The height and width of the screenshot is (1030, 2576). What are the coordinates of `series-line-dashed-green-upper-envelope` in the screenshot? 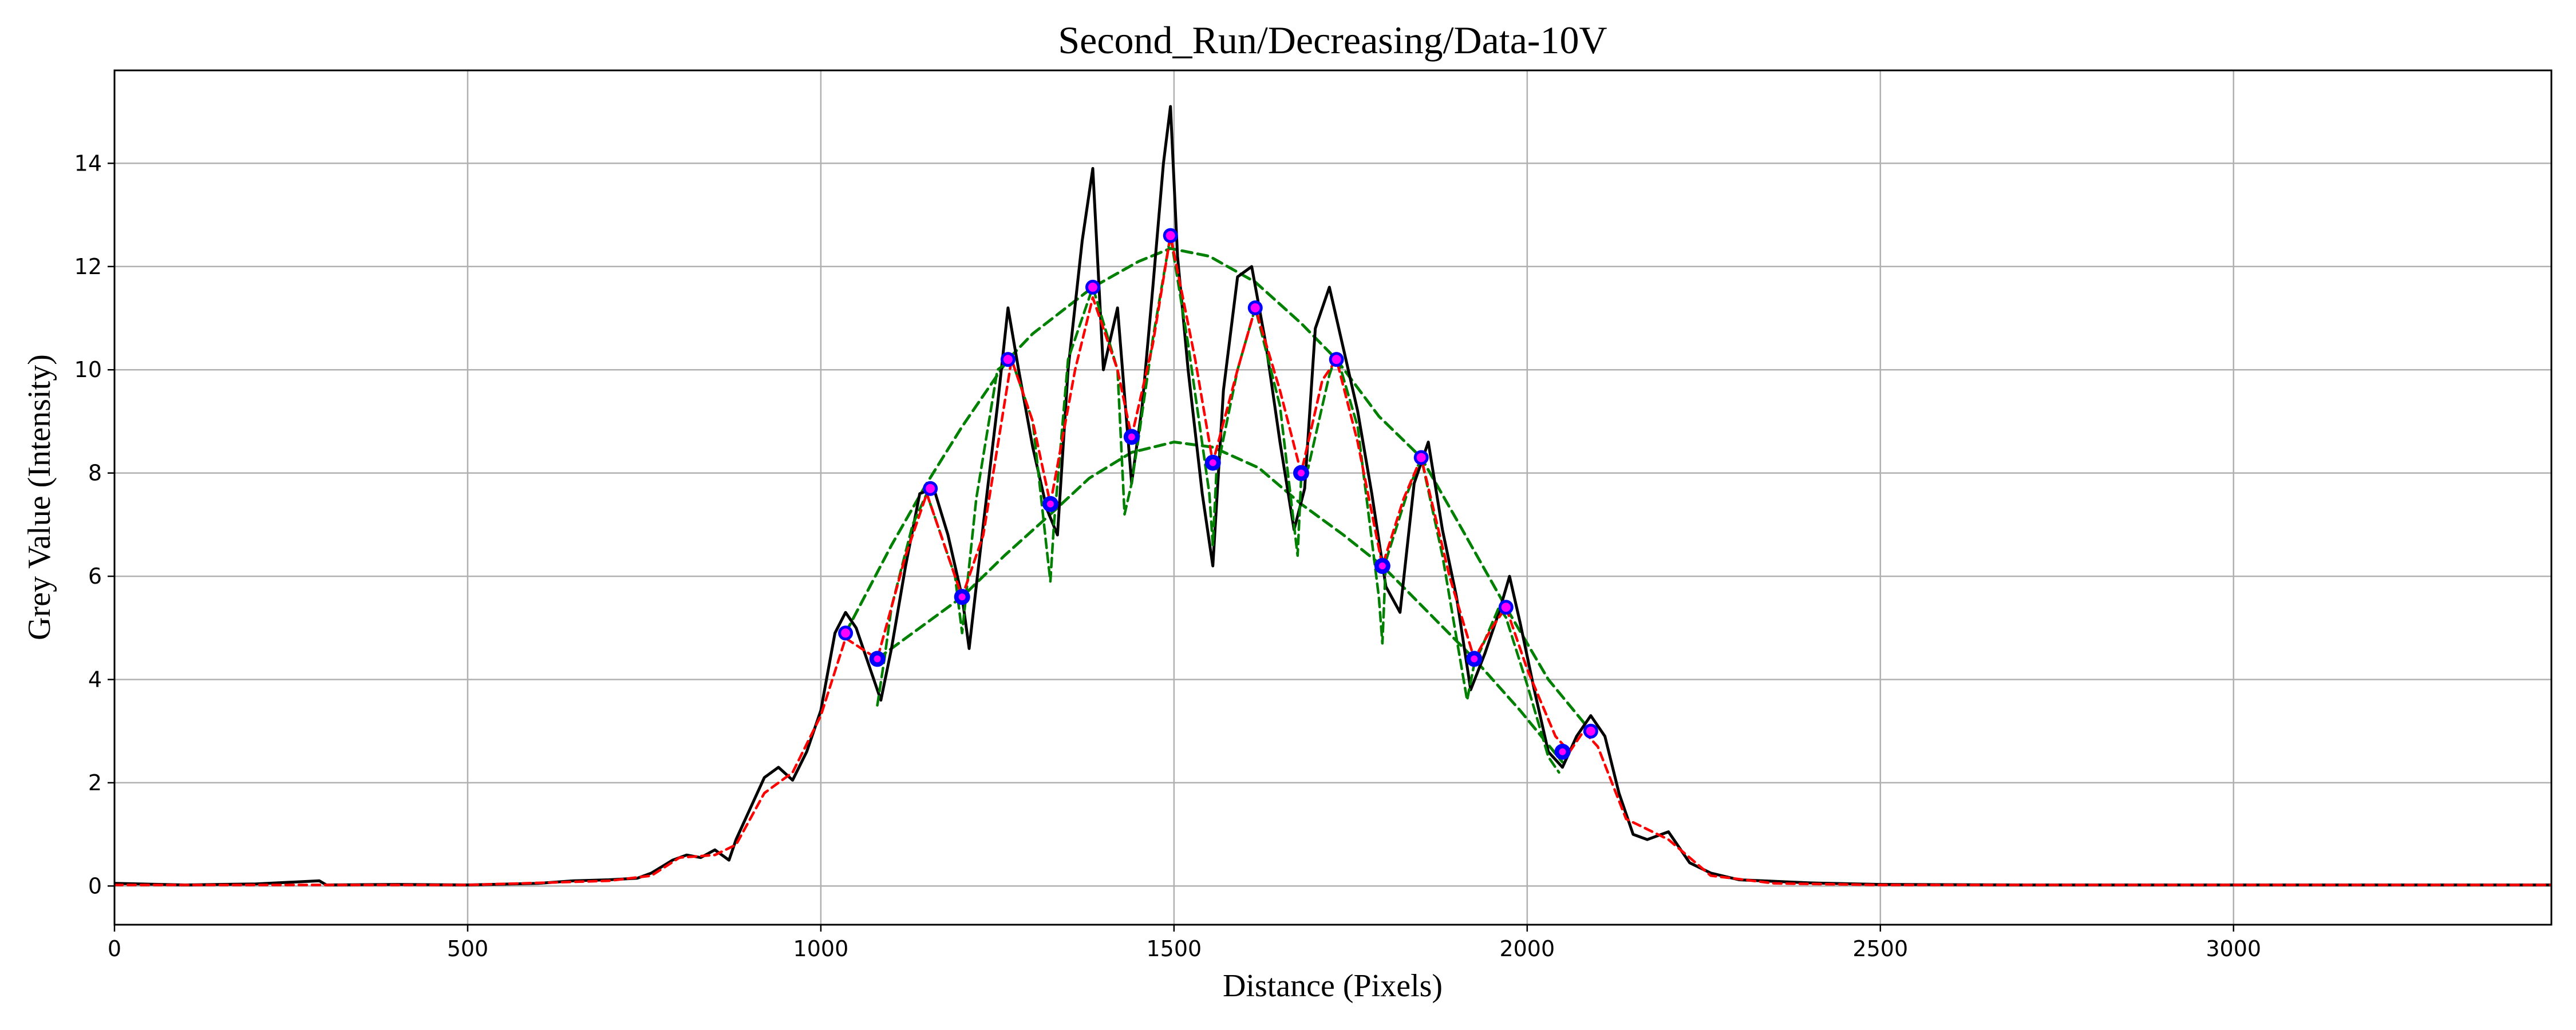 It's located at (1218, 490).